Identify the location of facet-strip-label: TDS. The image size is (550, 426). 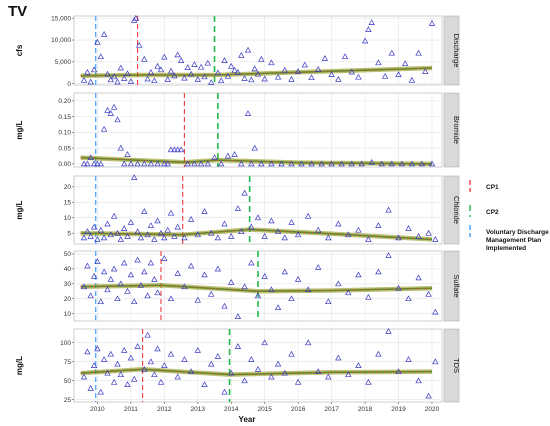
(456, 365).